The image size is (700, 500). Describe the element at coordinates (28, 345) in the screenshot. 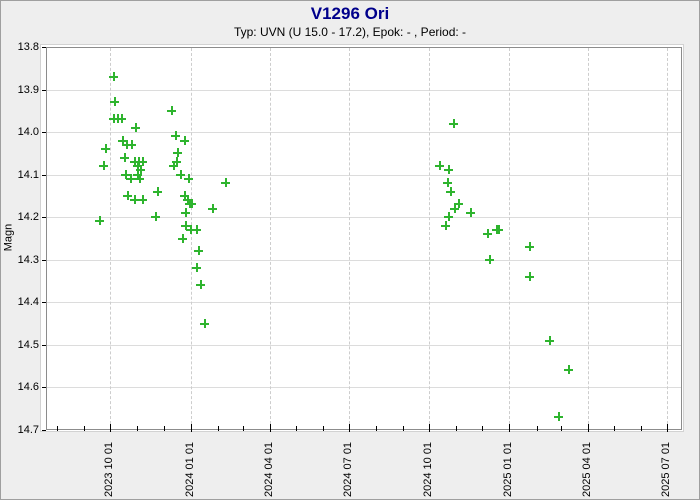

I see `y-axis-tick-label: 14.5` at that location.